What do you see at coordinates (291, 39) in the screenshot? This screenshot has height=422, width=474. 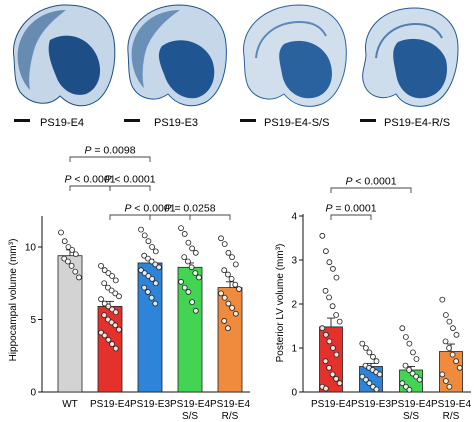 I see `brain-hippocampus-ring` at bounding box center [291, 39].